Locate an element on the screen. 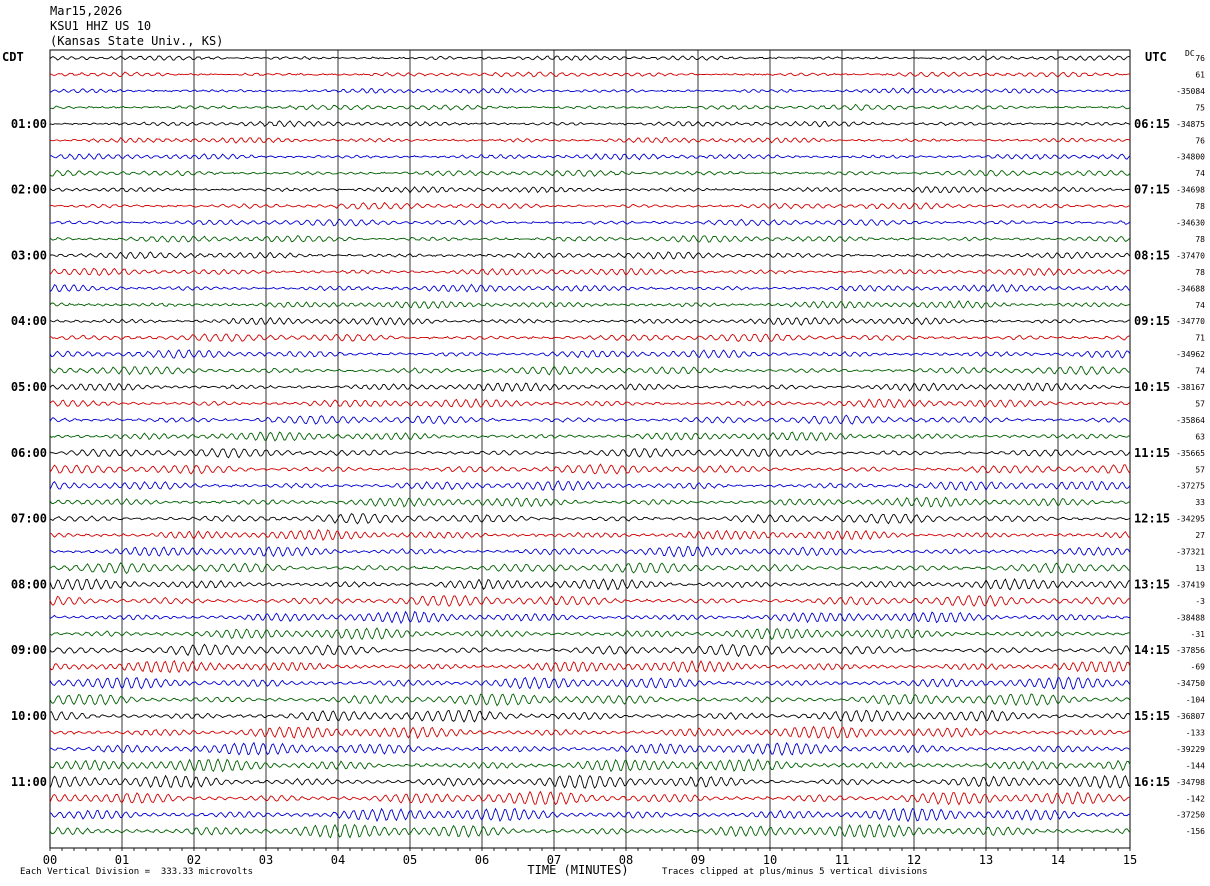  right-hour-label: 09:15 is located at coordinates (1152, 321).